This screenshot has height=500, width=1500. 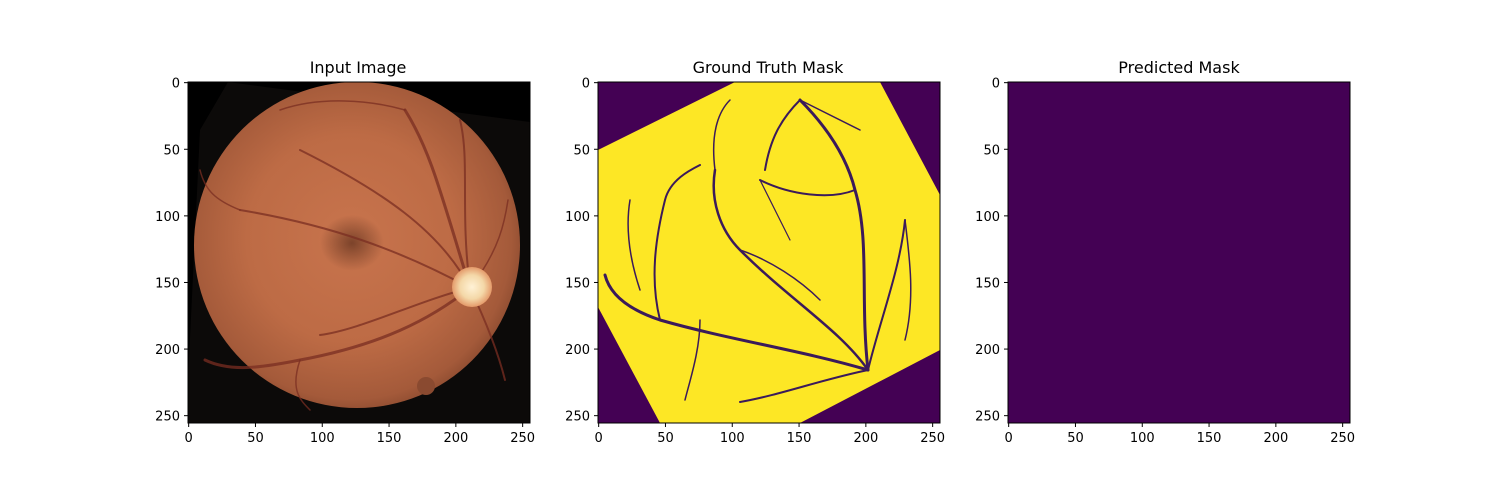 I want to click on panel-title: Ground Truth Mask, so click(x=769, y=67).